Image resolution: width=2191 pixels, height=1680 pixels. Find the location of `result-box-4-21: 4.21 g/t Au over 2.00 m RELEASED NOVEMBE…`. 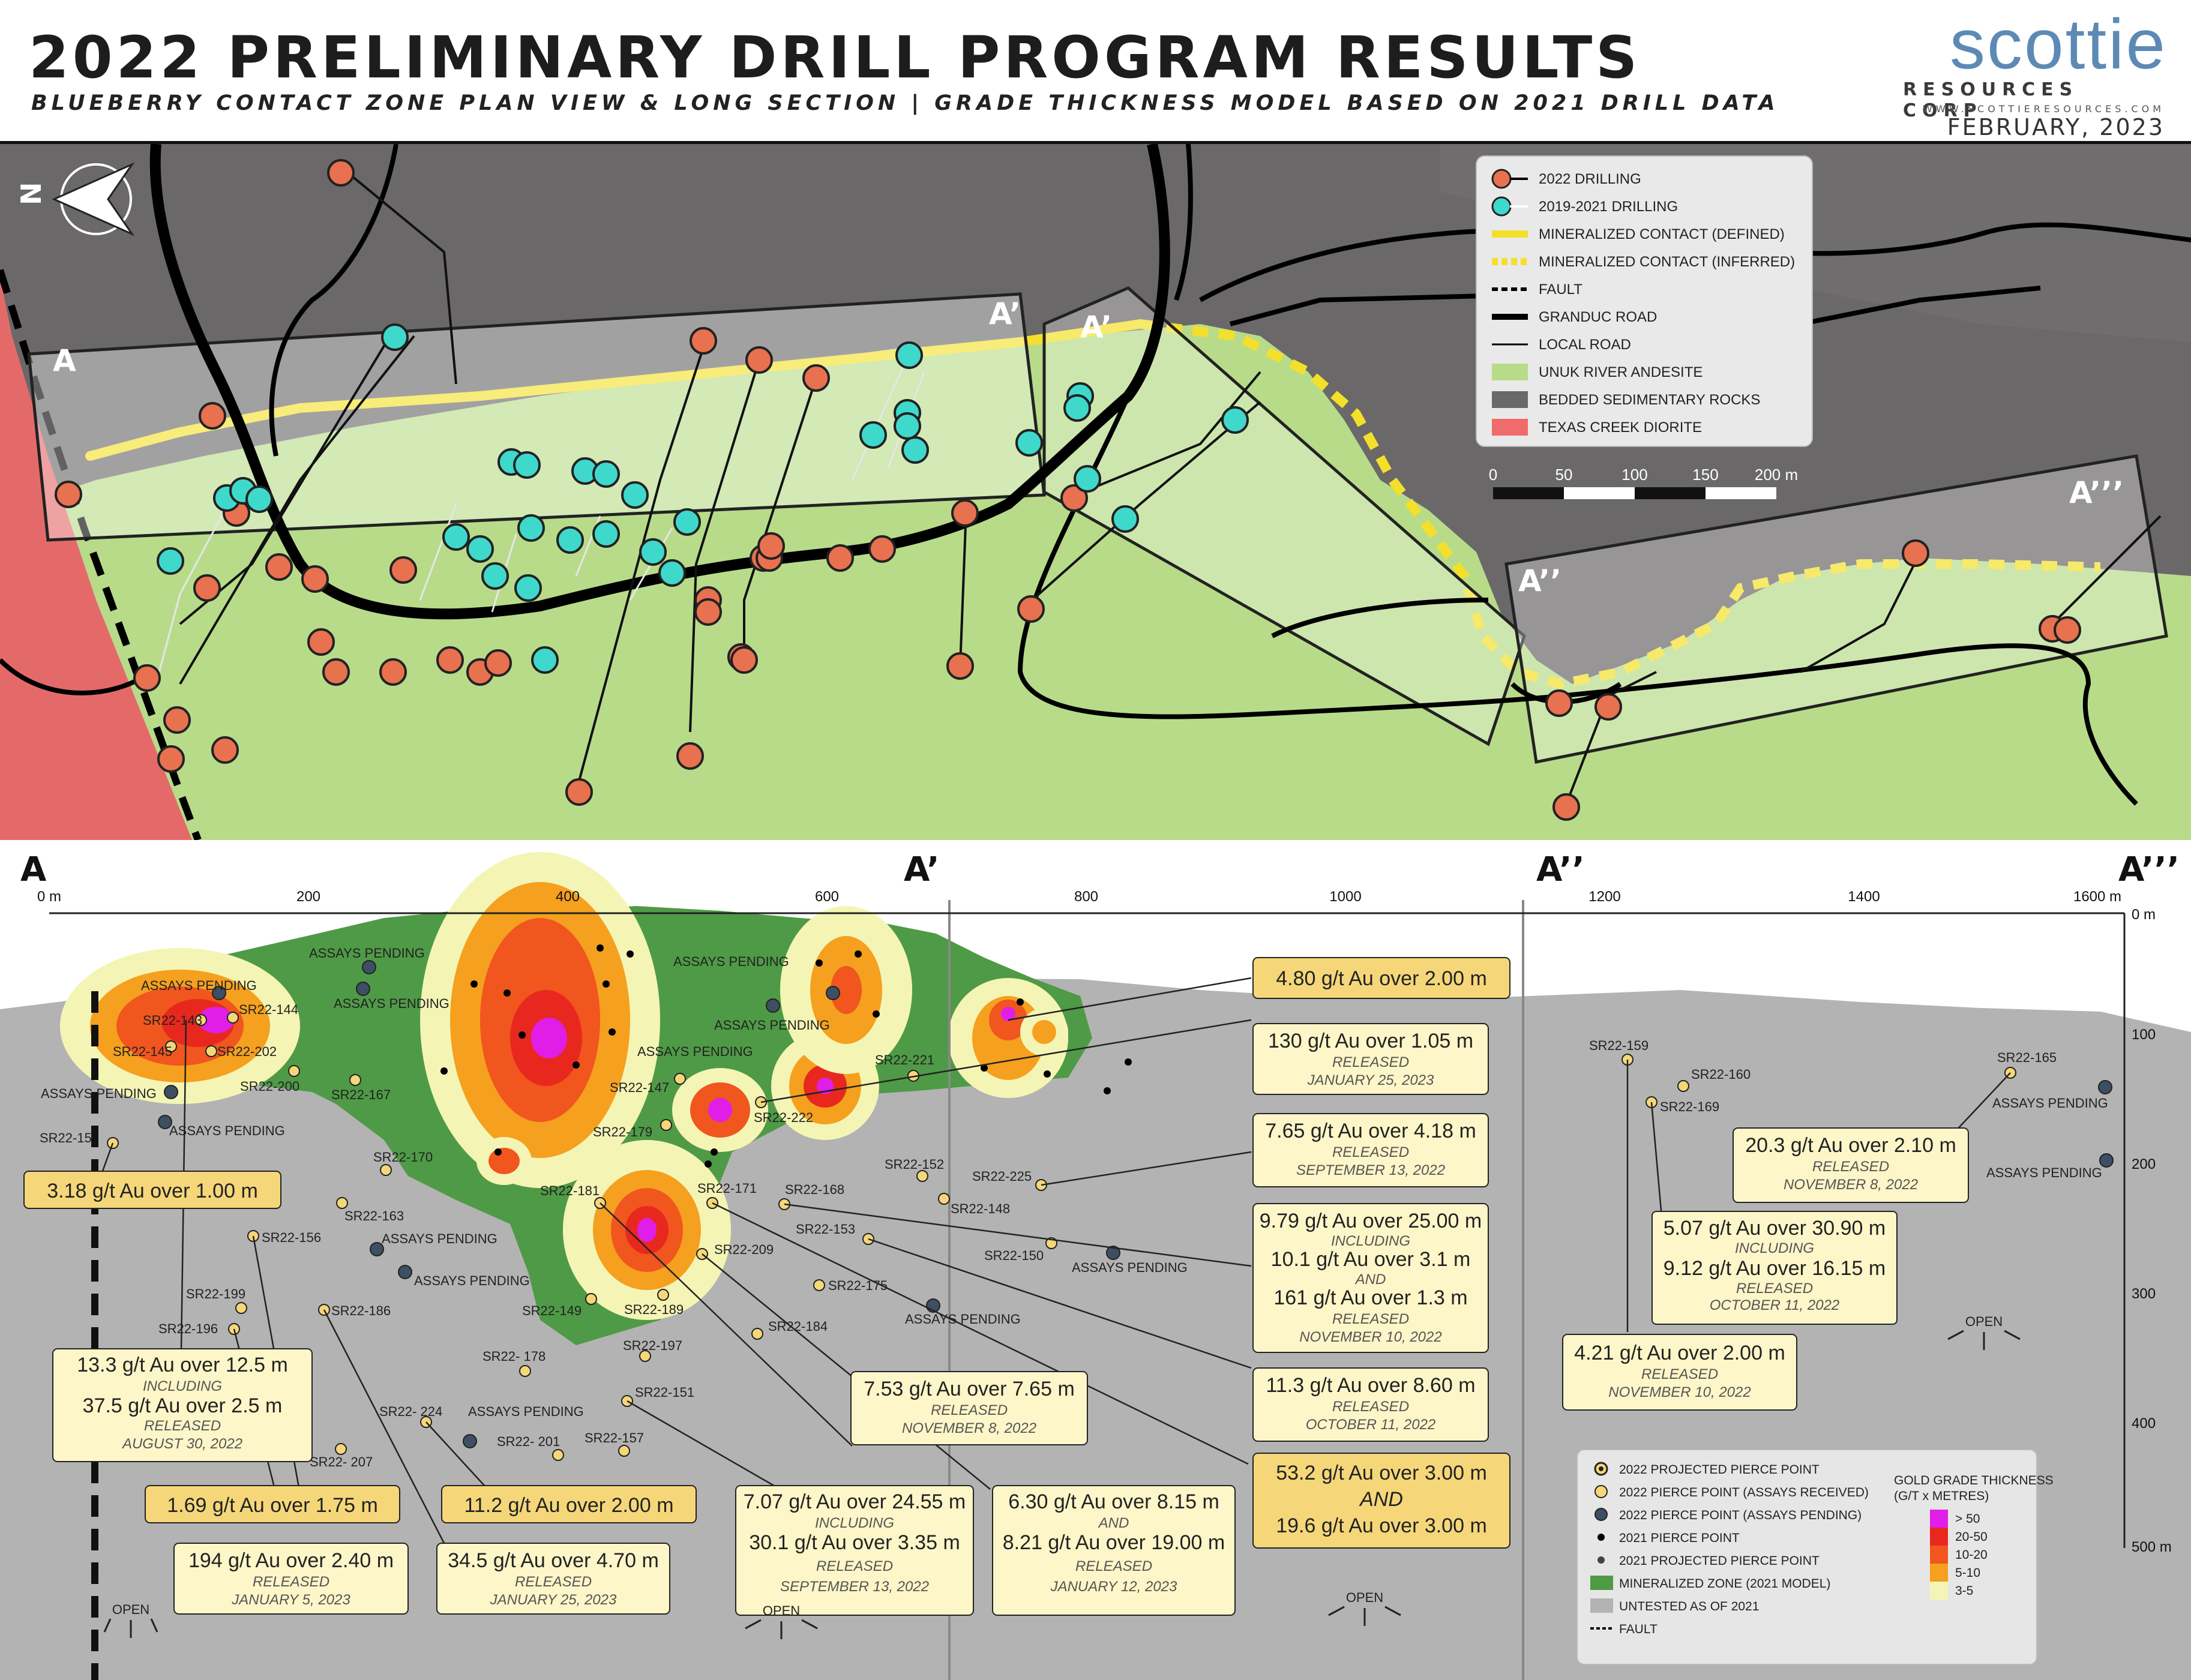

result-box-4-21: 4.21 g/t Au over 2.00 m RELEASED NOVEMBE… is located at coordinates (1679, 1372).